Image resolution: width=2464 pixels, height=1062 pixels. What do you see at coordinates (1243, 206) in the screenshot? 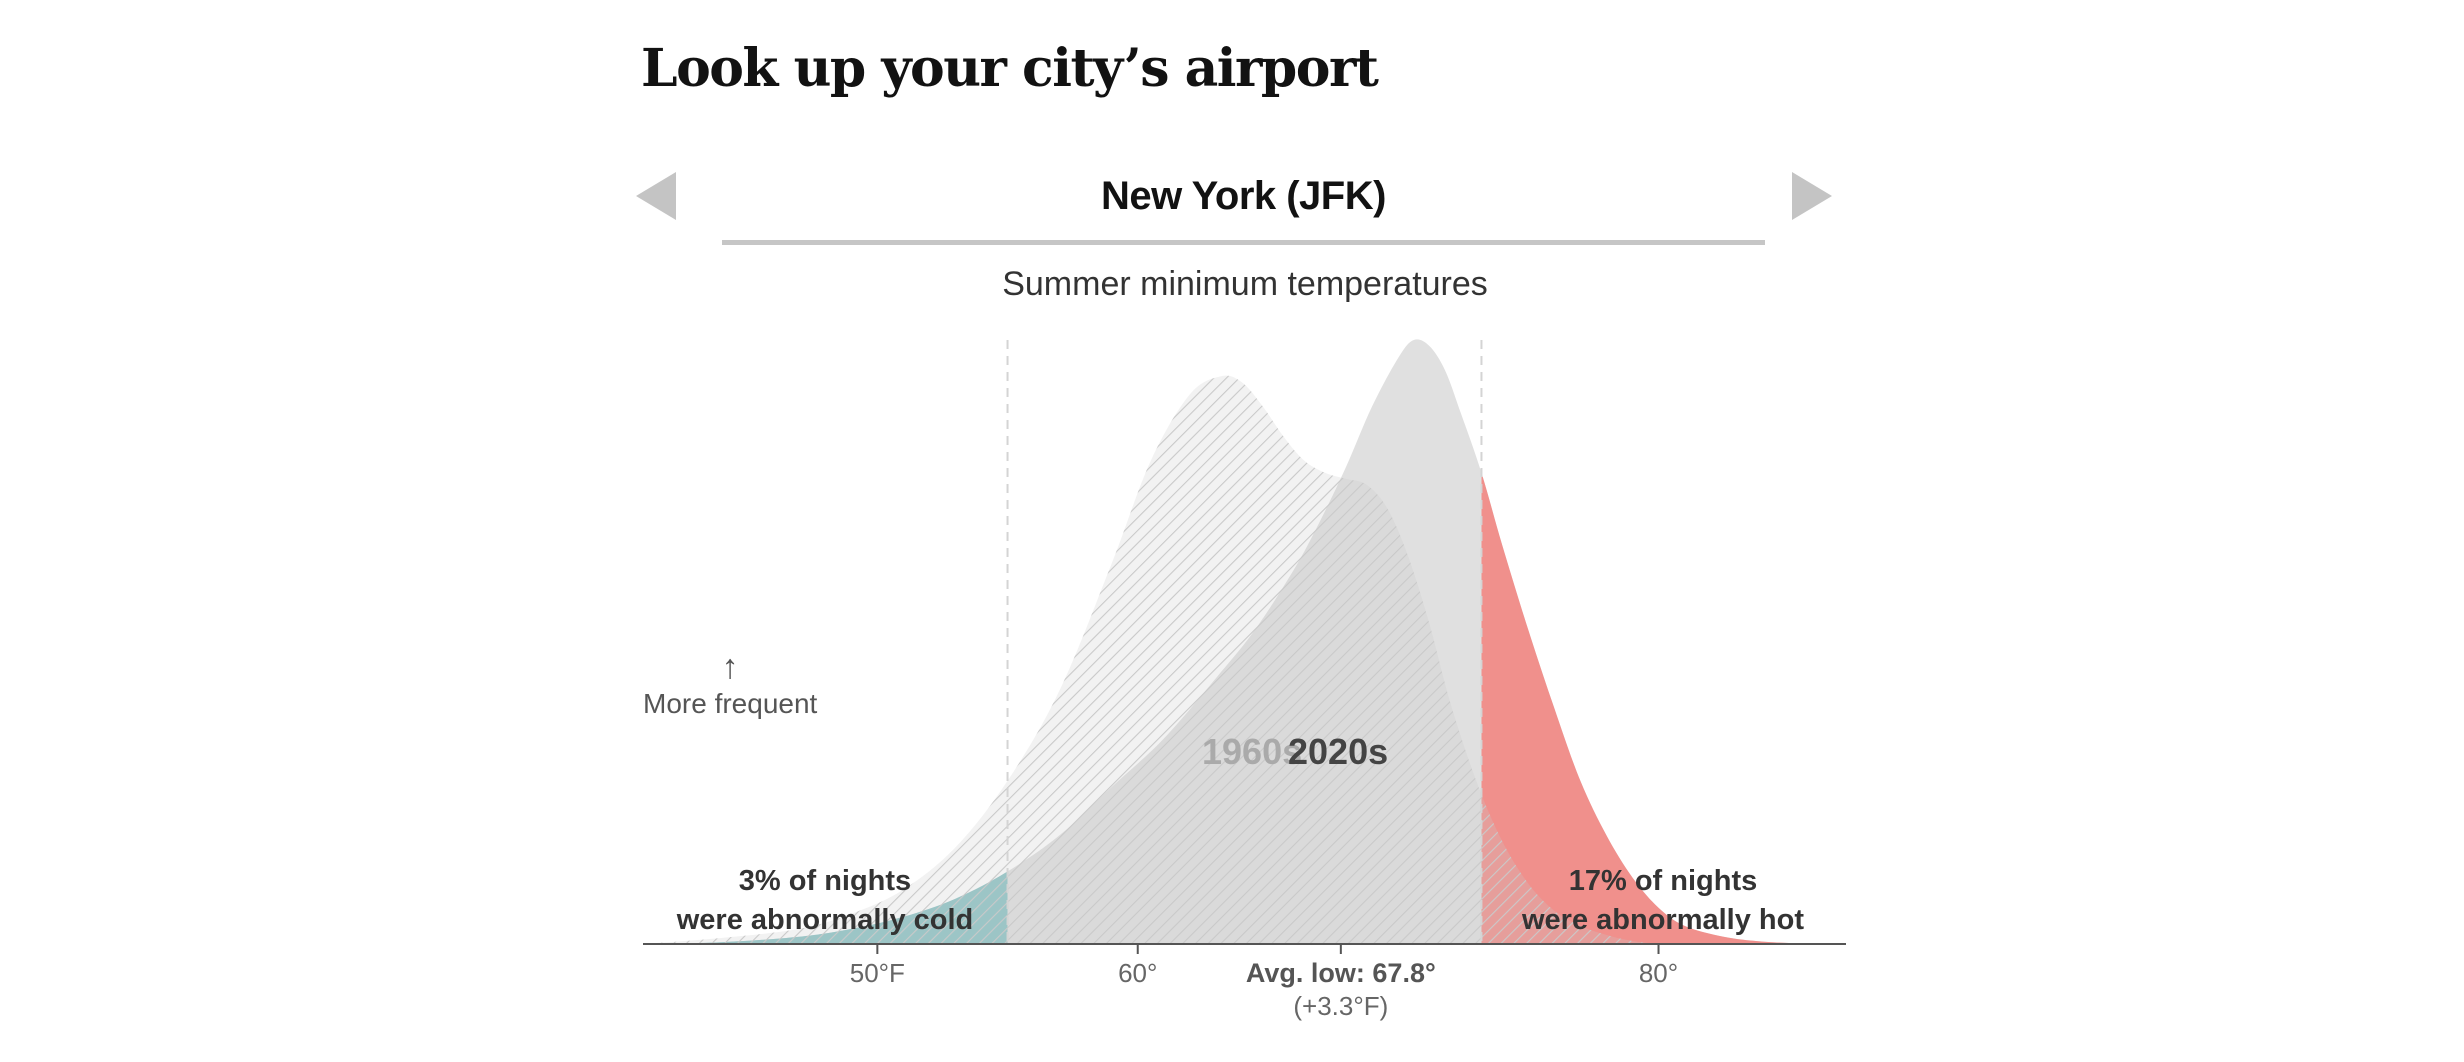
I see `city-selector: New York (JFK)` at bounding box center [1243, 206].